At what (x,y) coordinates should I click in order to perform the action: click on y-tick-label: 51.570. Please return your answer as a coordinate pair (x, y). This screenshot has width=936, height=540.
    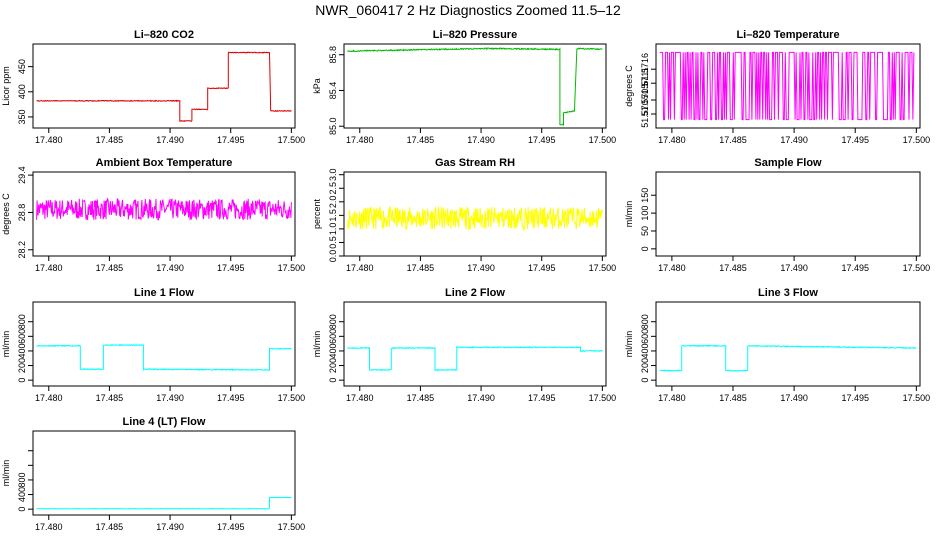
    Looking at the image, I should click on (645, 114).